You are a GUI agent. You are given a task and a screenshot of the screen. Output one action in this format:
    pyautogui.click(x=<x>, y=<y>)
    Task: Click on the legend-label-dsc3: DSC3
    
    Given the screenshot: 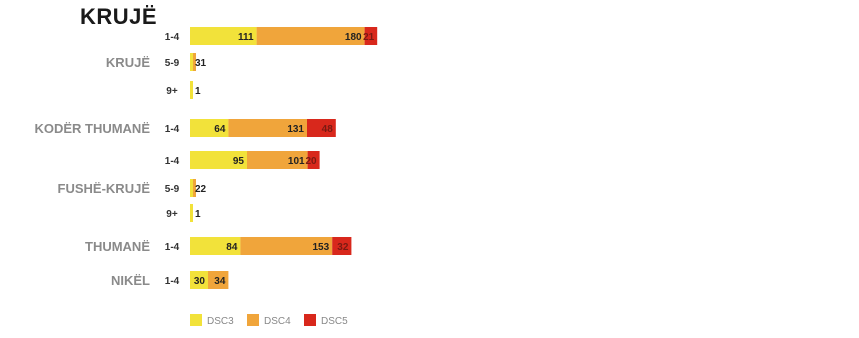 What is the action you would take?
    pyautogui.click(x=220, y=321)
    